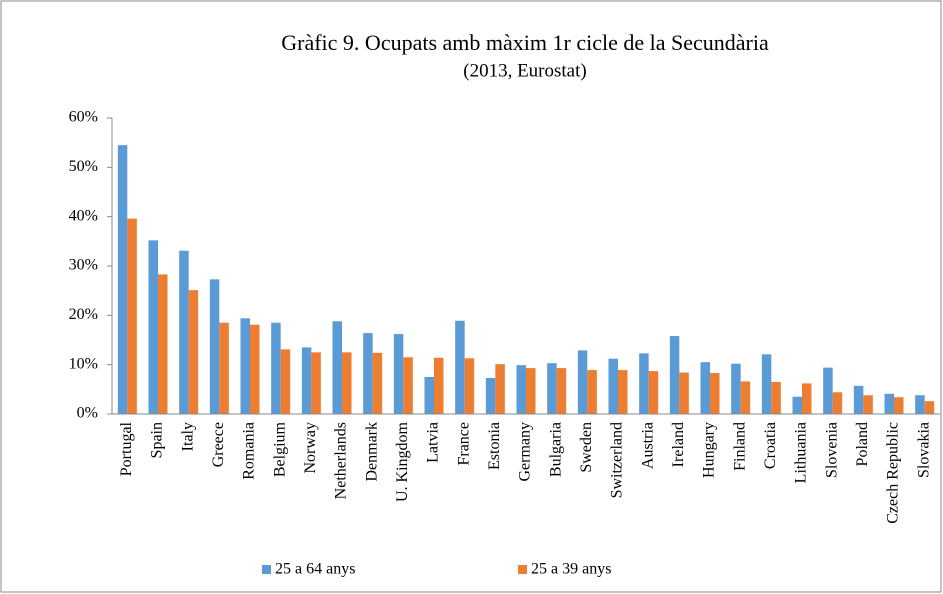 The image size is (943, 594). Describe the element at coordinates (315, 569) in the screenshot. I see `legend-label: 25 a 64 anys` at that location.